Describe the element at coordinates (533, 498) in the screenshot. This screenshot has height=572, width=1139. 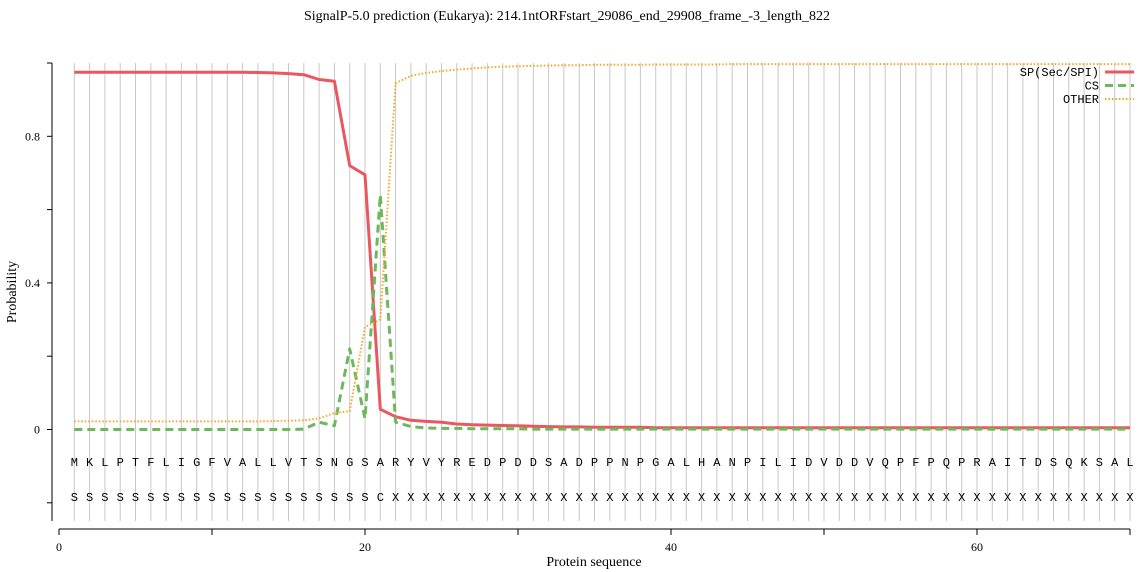
I see `annotation-31: X` at that location.